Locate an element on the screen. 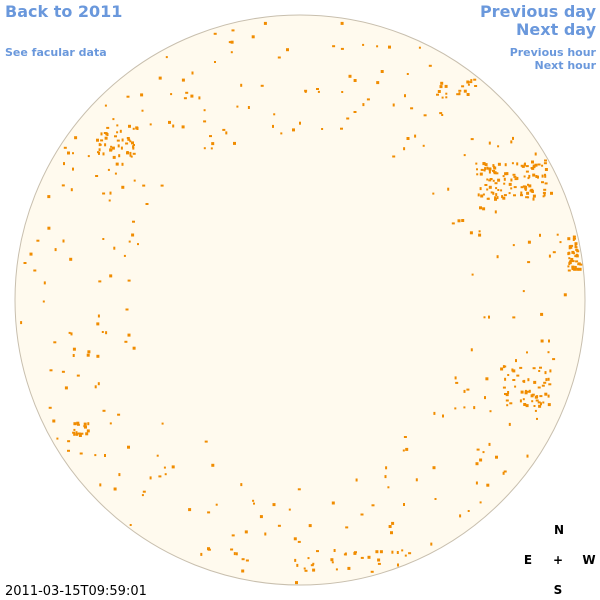  compass-north: N is located at coordinates (559, 530).